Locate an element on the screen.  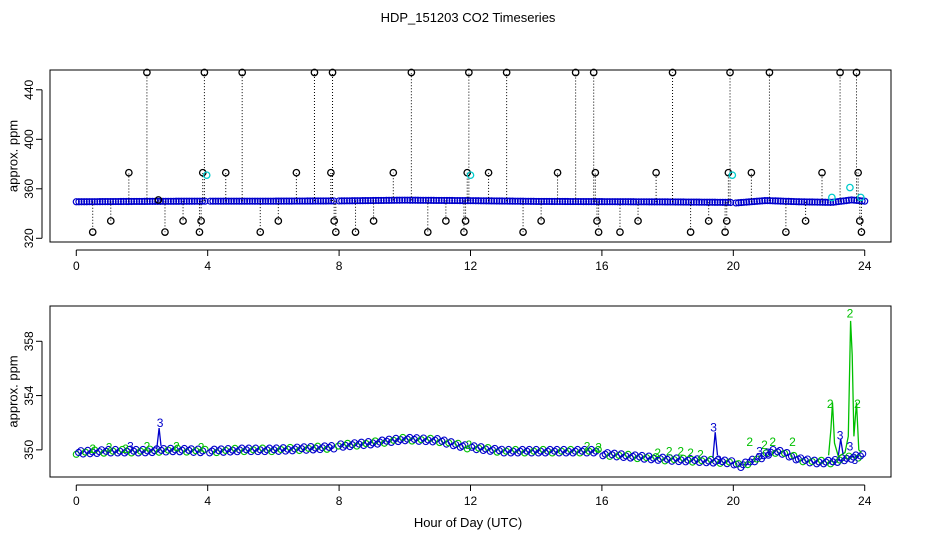
x-tick-label: 24 is located at coordinates (865, 501).